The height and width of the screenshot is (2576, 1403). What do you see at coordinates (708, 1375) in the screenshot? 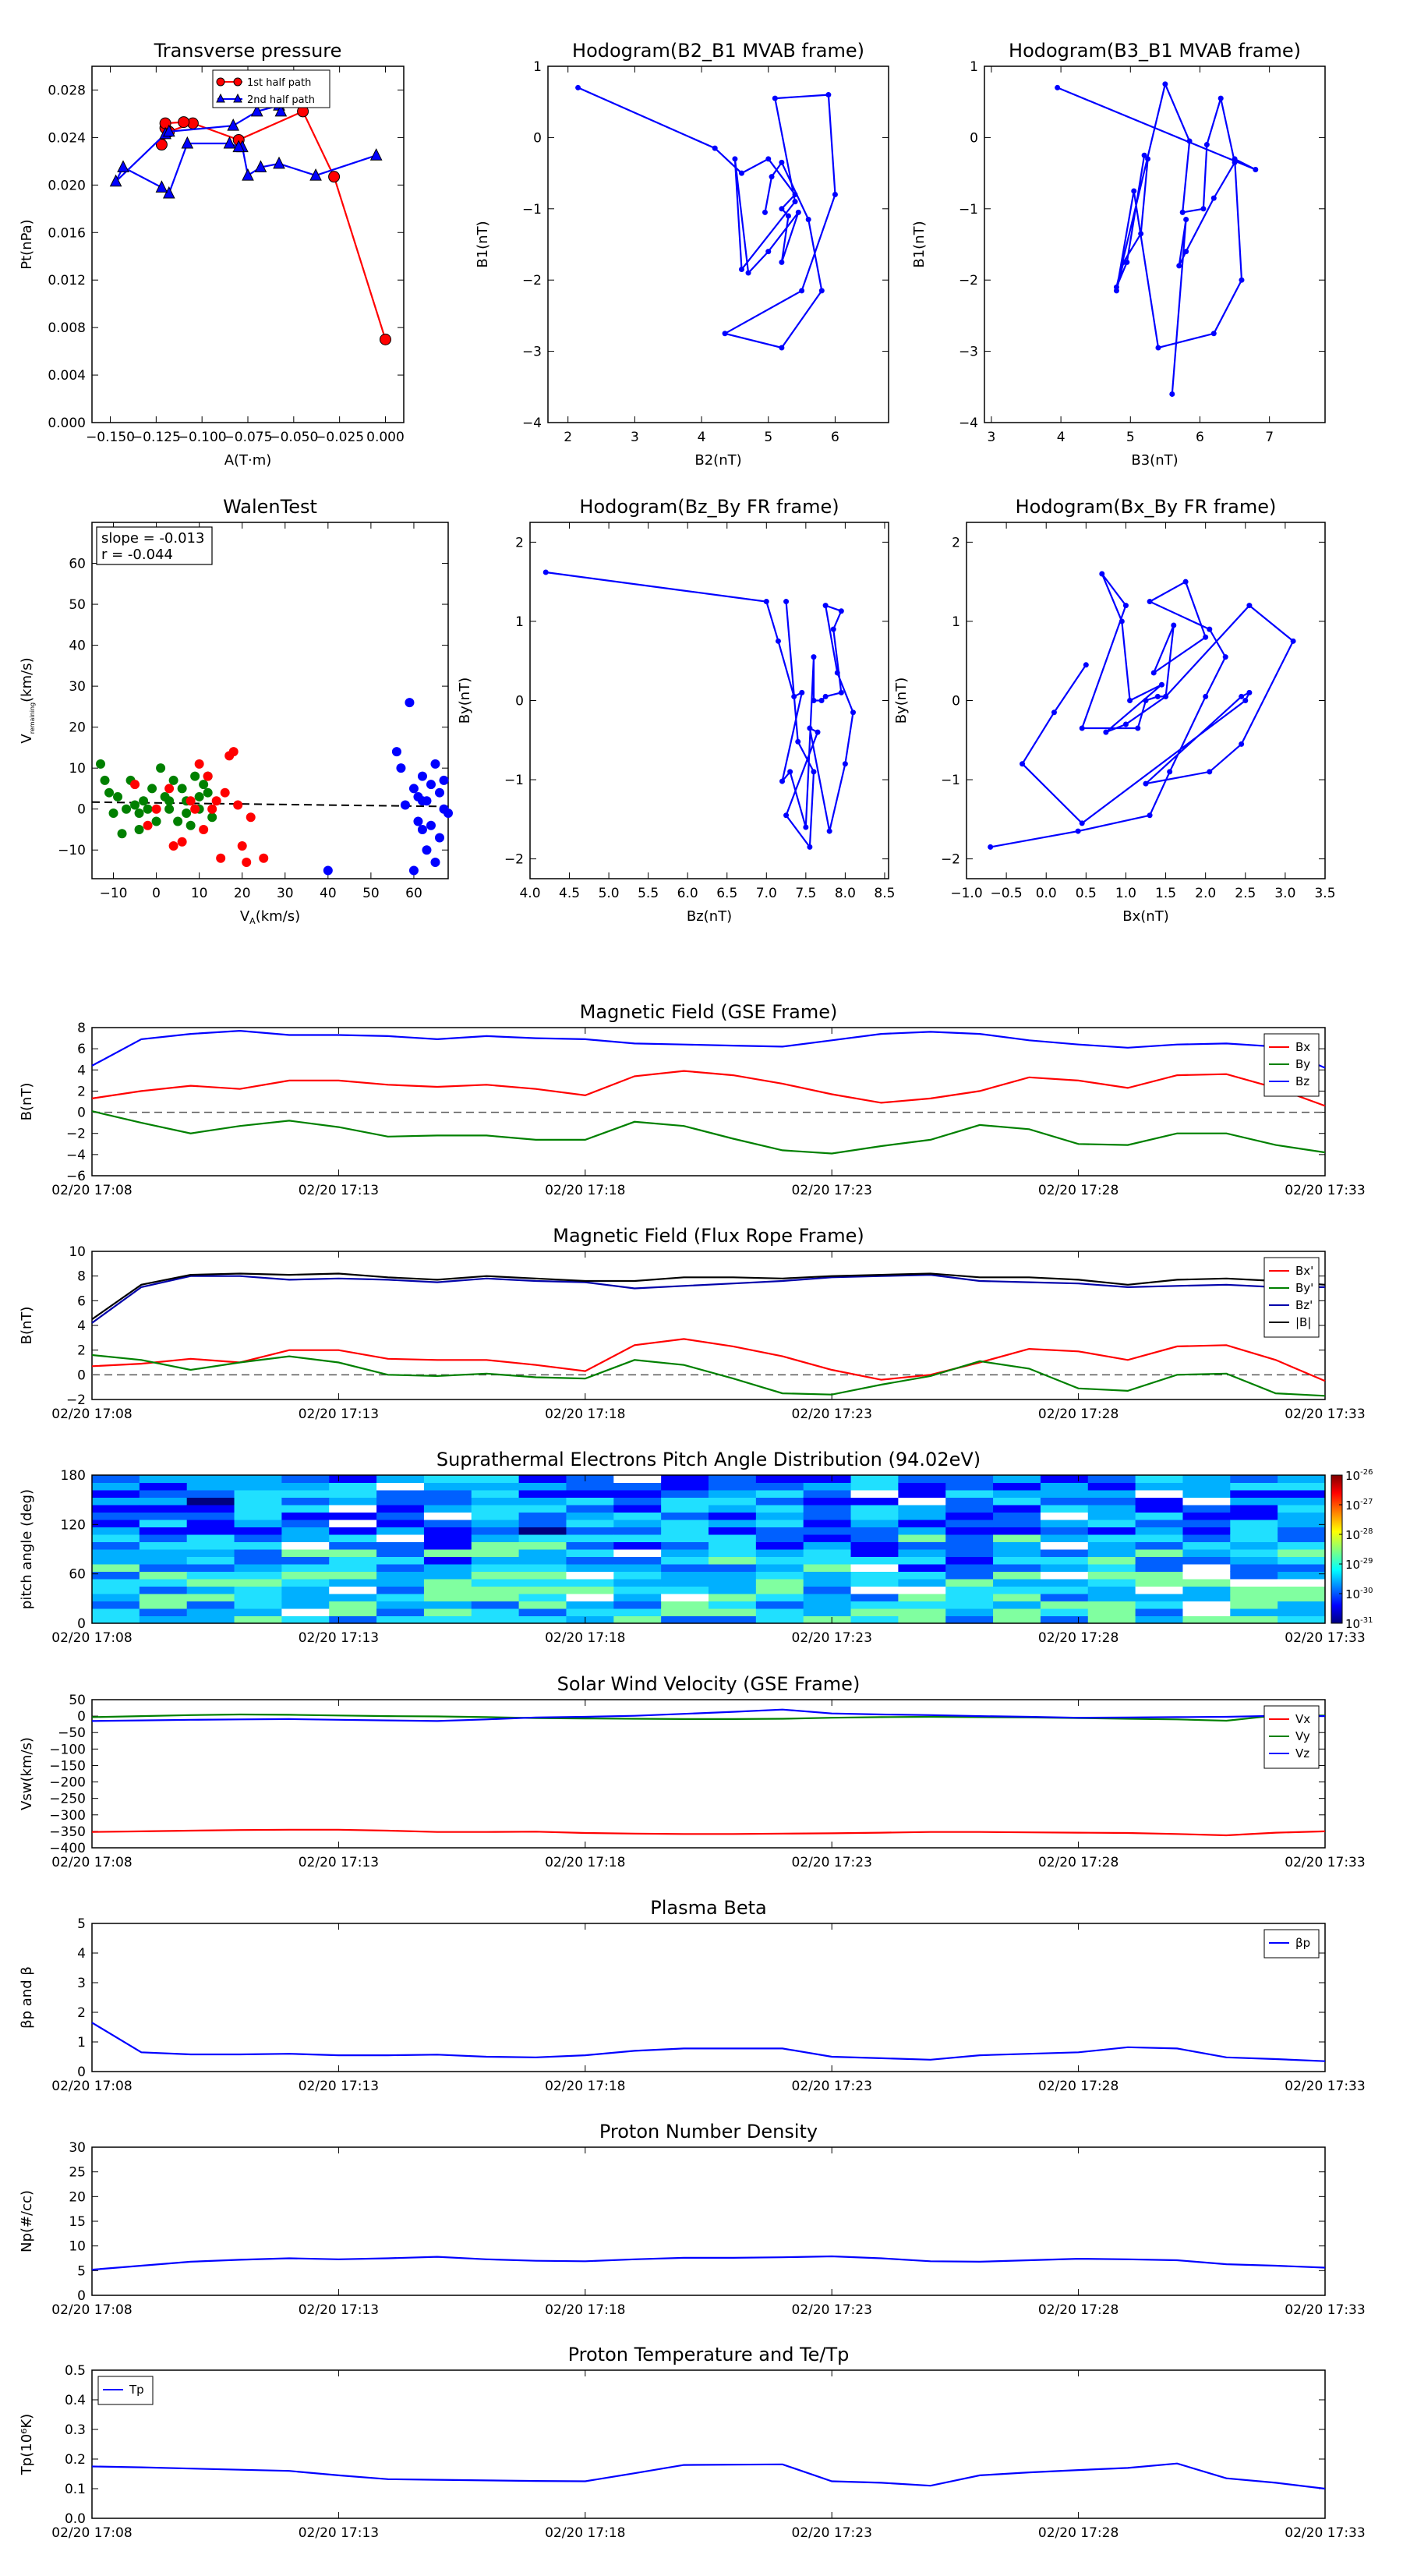
I see `series-line` at bounding box center [708, 1375].